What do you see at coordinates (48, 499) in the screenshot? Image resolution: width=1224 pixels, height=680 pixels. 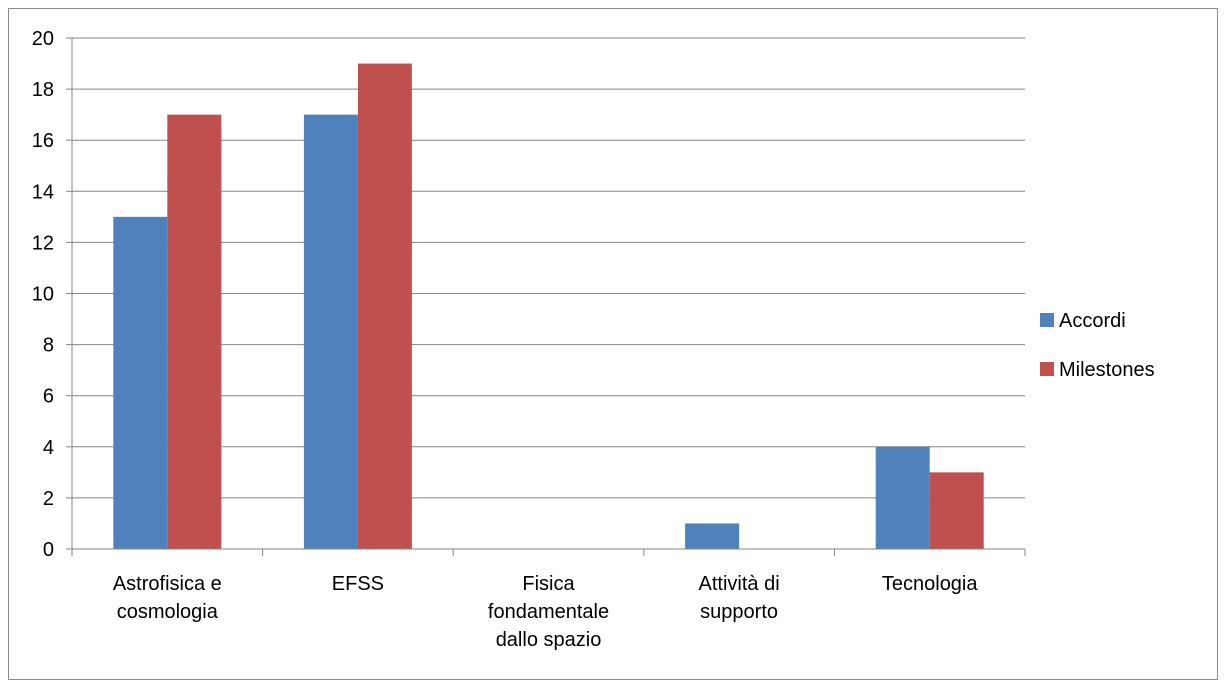 I see `y-tick-label: 2` at bounding box center [48, 499].